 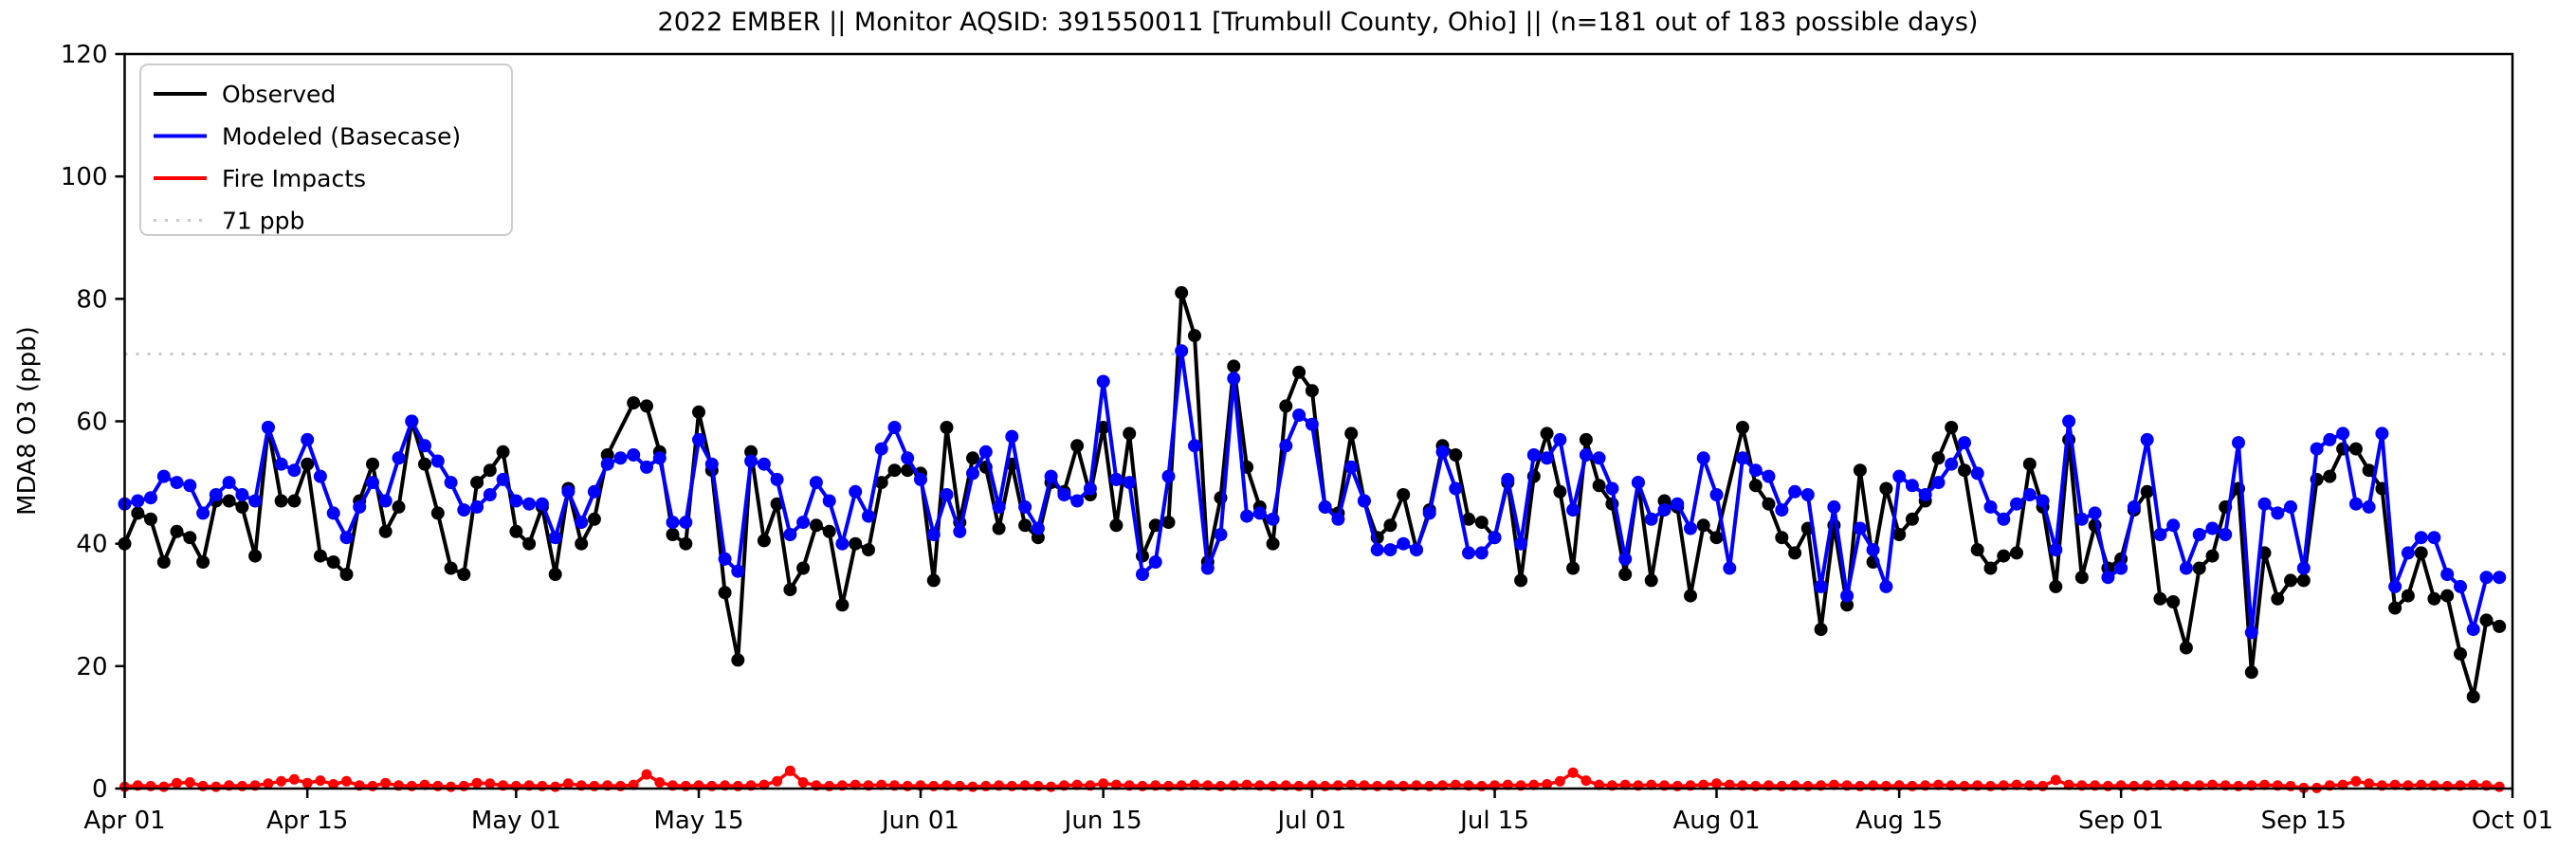 I want to click on legend-label: Observed, so click(x=279, y=94).